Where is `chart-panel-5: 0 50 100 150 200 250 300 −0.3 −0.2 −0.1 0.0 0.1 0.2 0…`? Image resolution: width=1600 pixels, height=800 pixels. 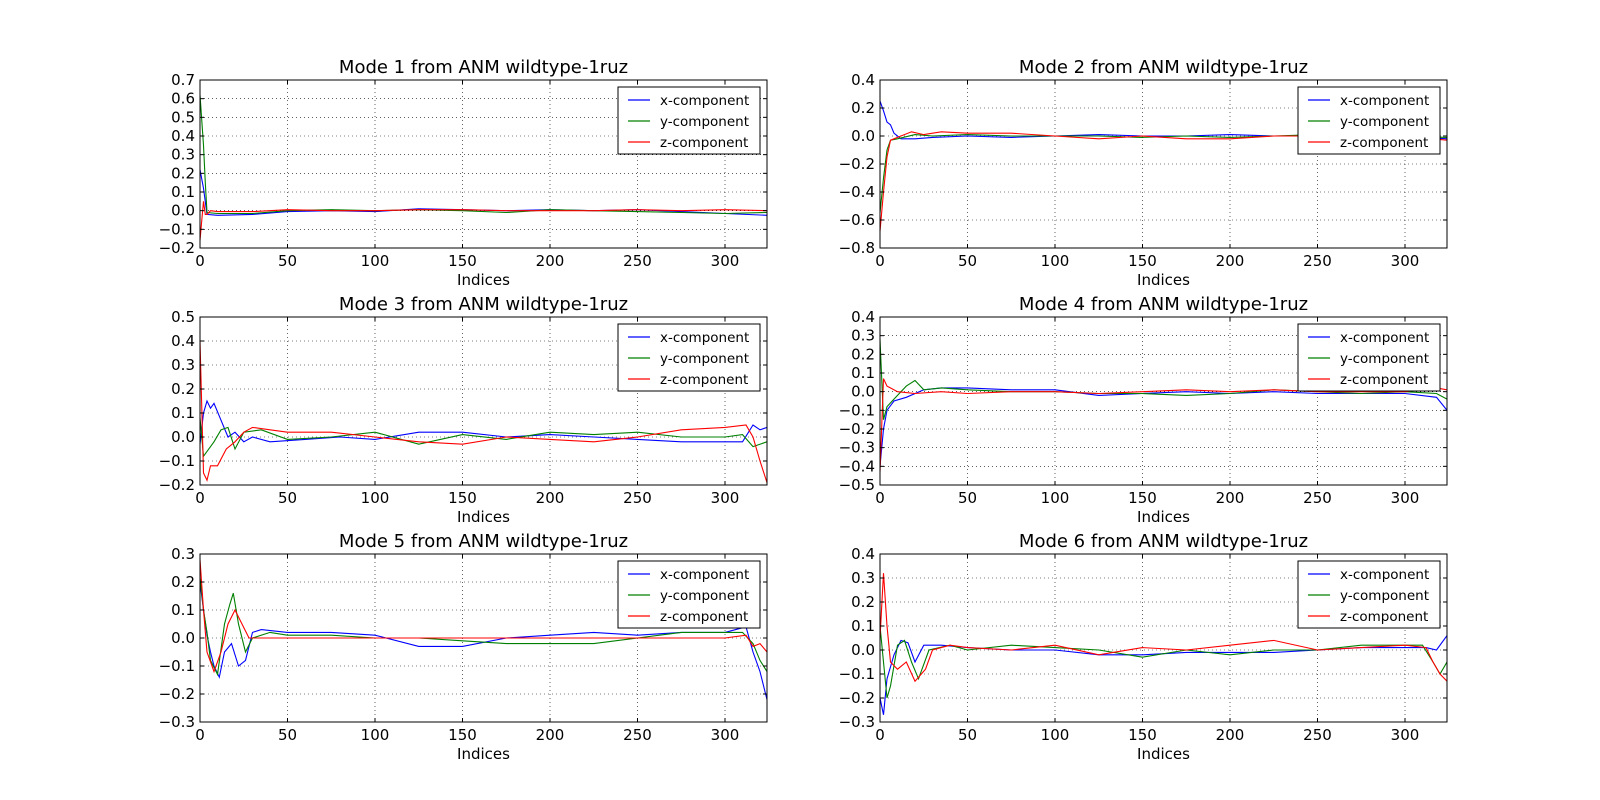 chart-panel-5: 0 50 100 150 200 250 300 −0.3 −0.2 −0.1 0.0 0.1 0.2 0… is located at coordinates (463, 647).